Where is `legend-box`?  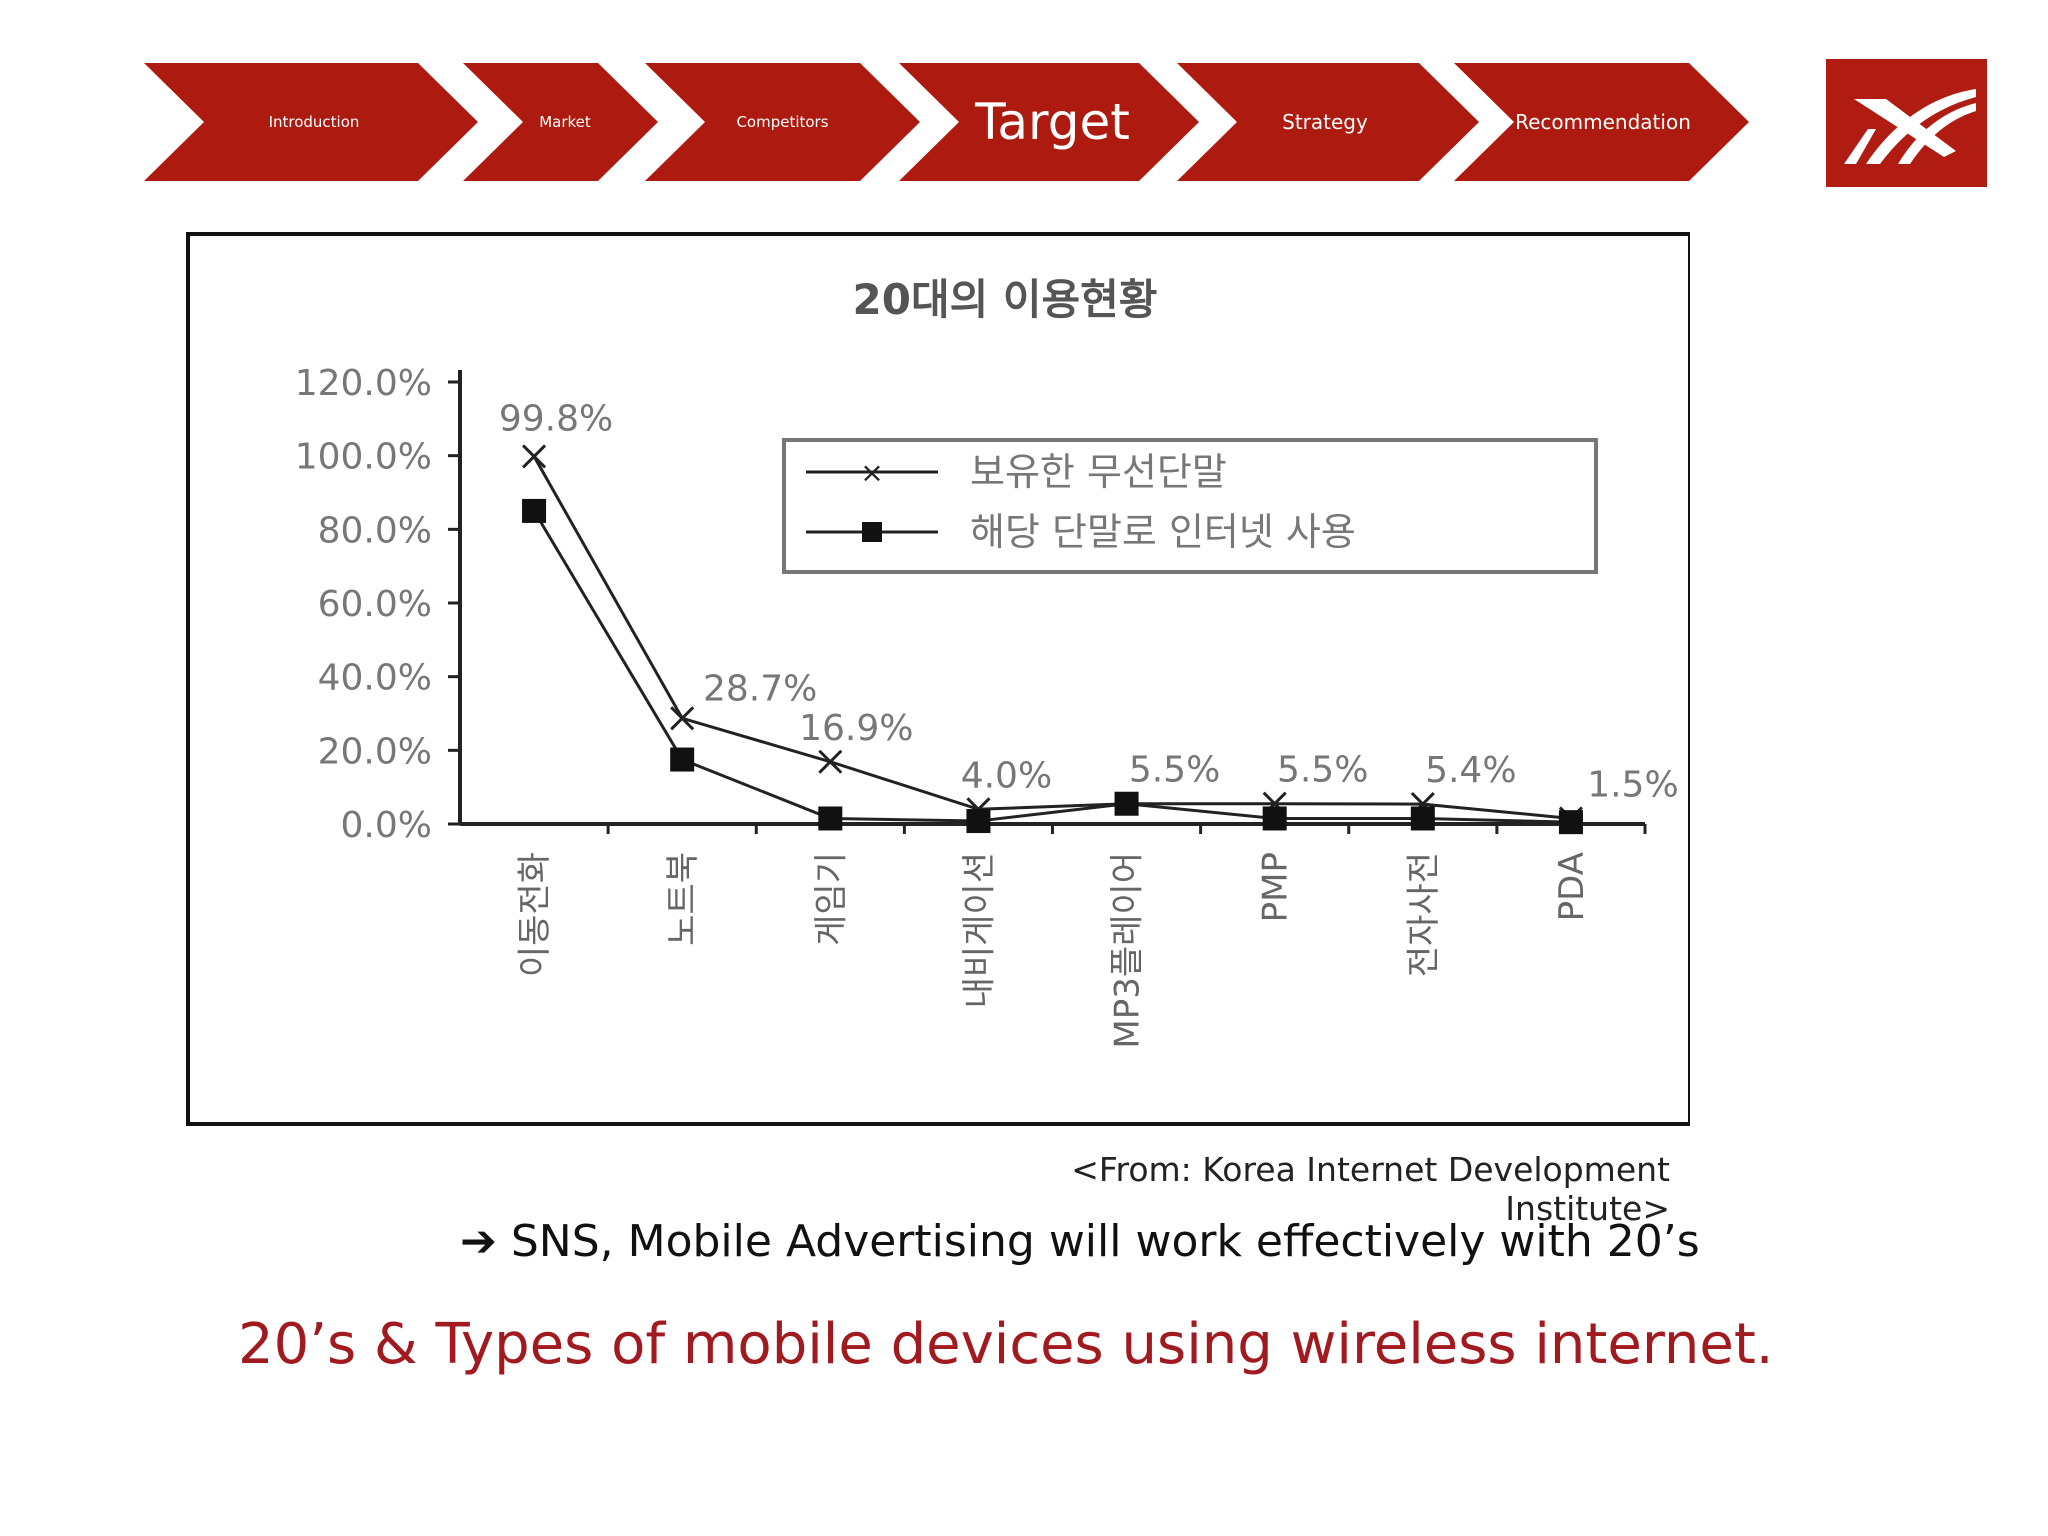
legend-box is located at coordinates (1190, 506).